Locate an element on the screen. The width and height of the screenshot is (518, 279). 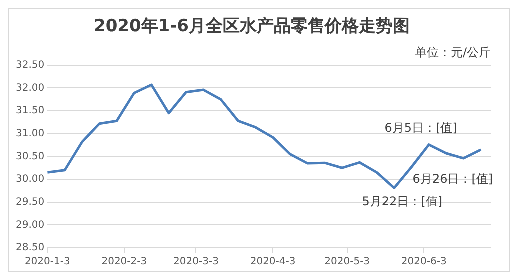
y-tick-label: 32.00 is located at coordinates (30, 88).